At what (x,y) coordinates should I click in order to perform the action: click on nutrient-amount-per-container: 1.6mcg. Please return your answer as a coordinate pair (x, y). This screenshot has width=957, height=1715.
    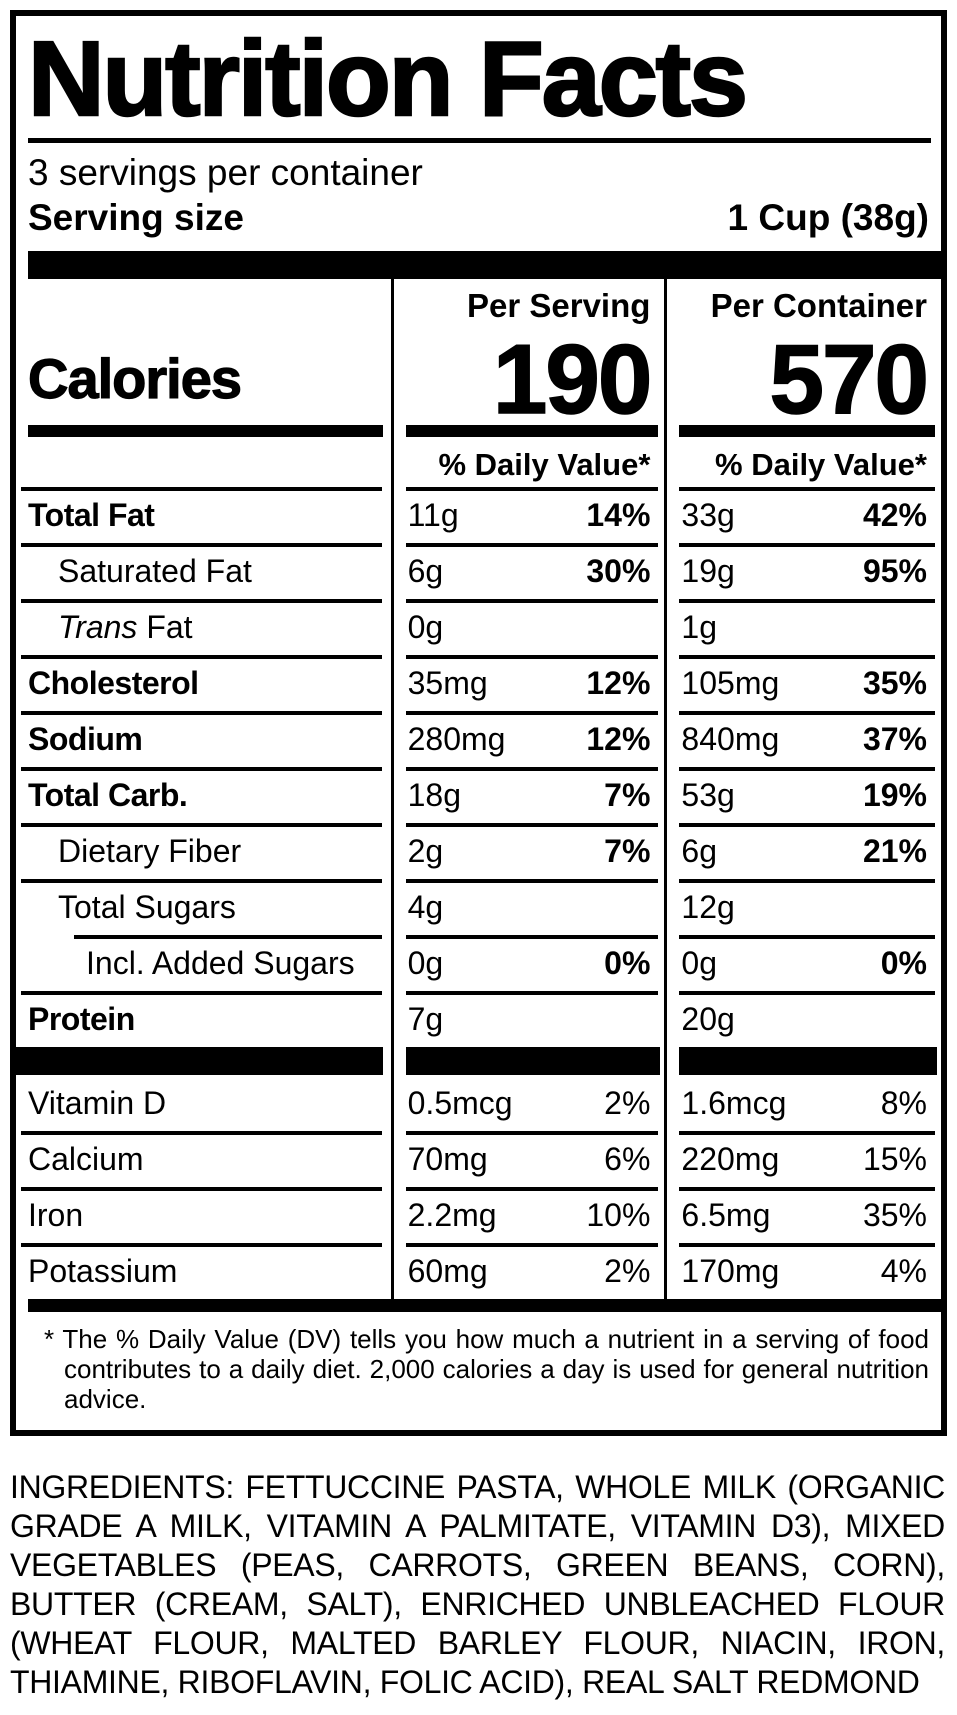
    Looking at the image, I should click on (734, 1103).